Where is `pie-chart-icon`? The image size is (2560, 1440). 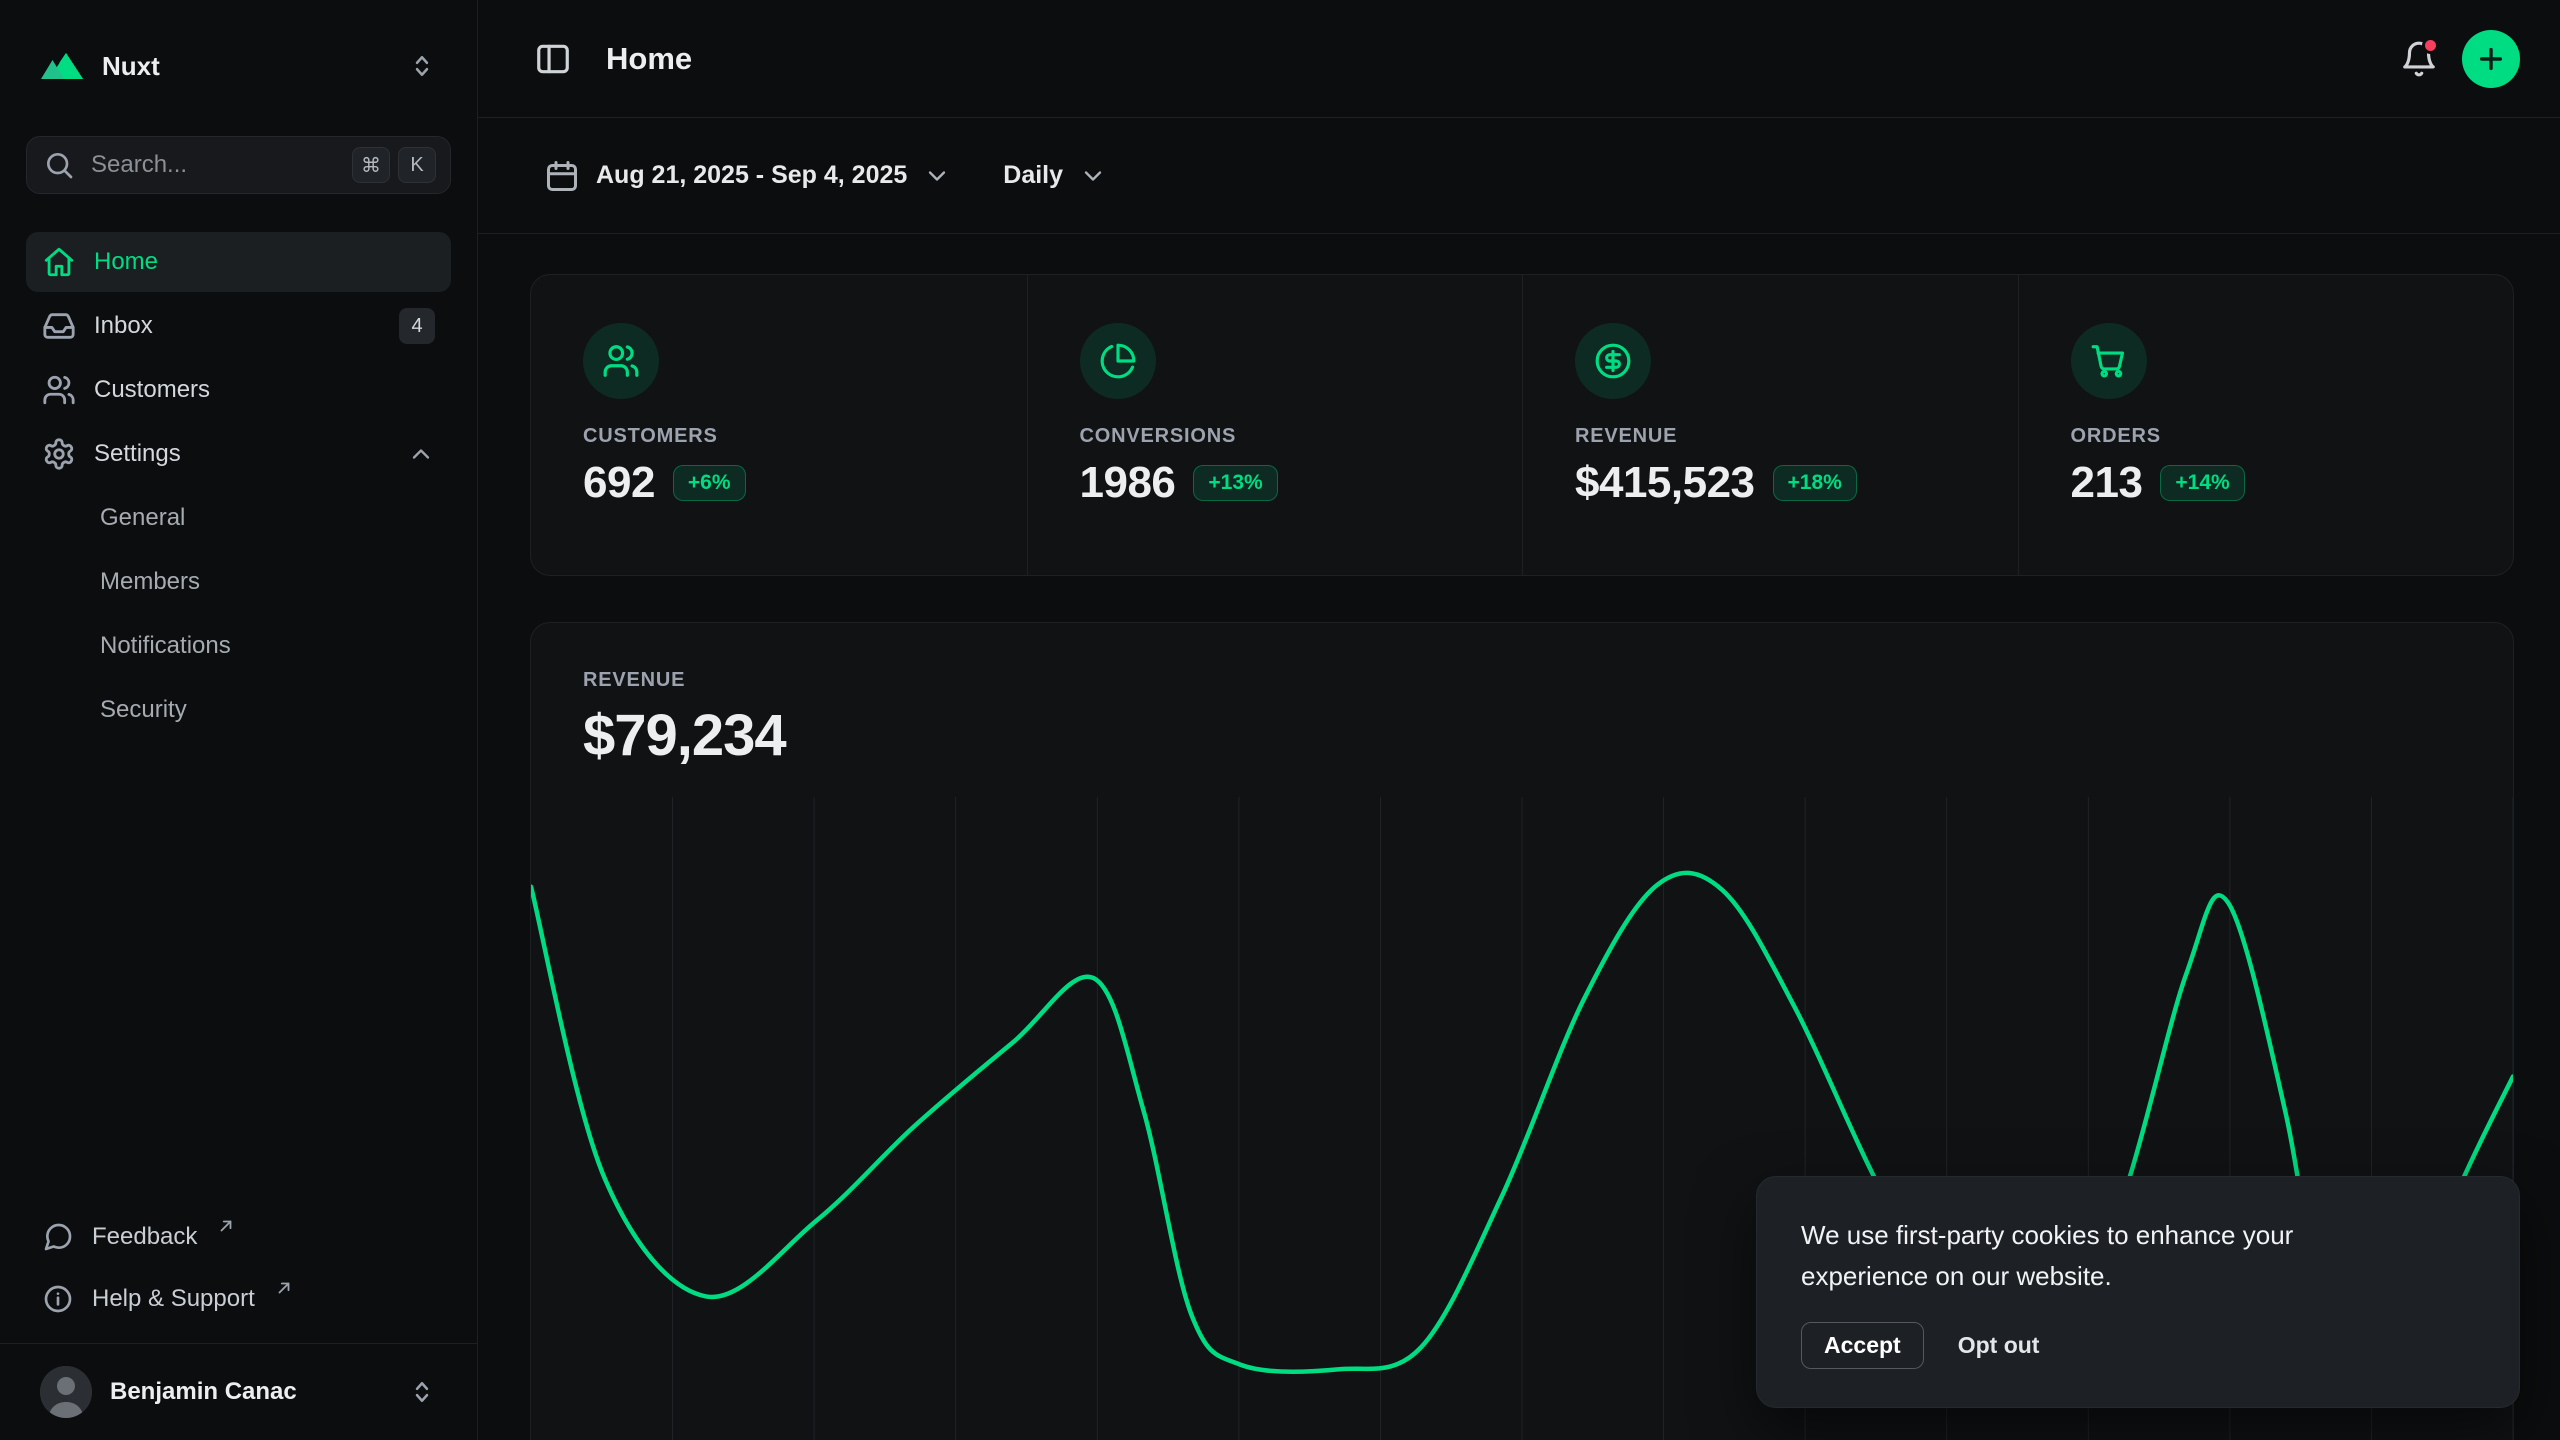
pie-chart-icon is located at coordinates (1117, 361).